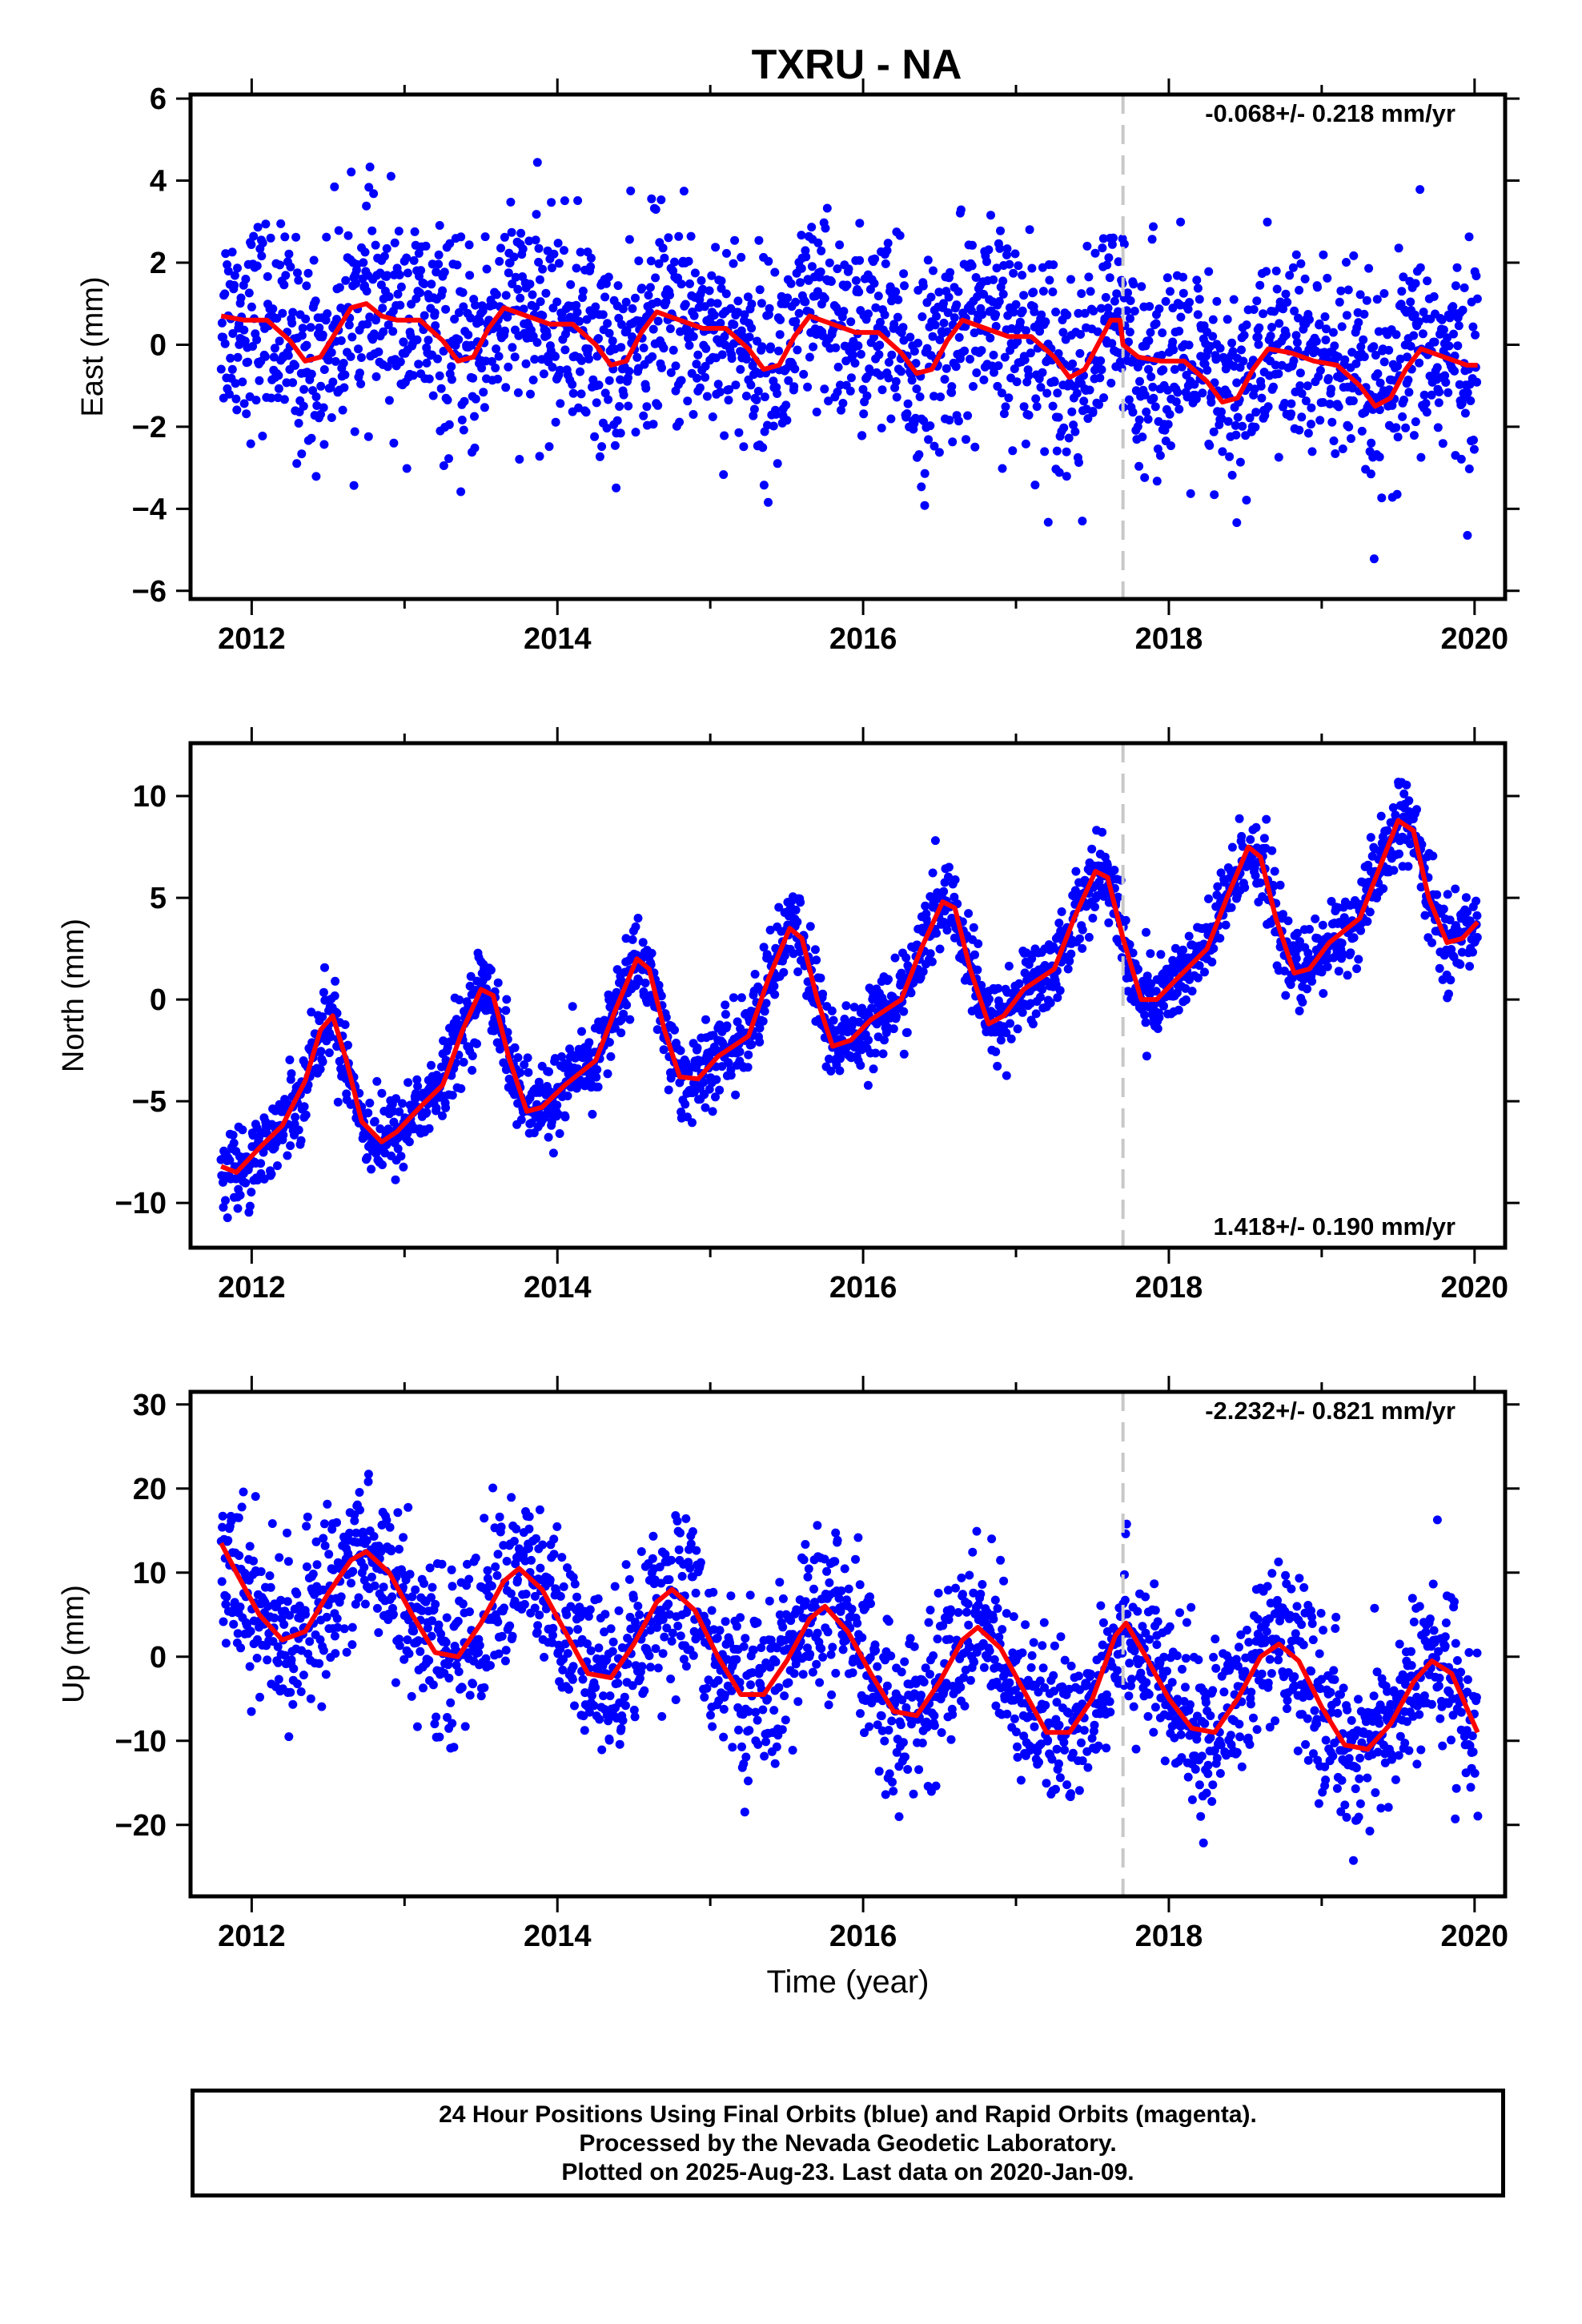 This screenshot has width=1582, height=2324. What do you see at coordinates (141, 1203) in the screenshot?
I see `north-ytick-label: −10` at bounding box center [141, 1203].